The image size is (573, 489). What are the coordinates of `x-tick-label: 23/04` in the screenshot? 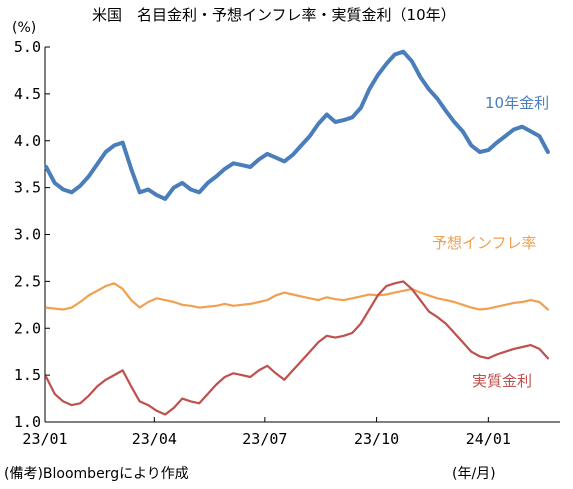 It's located at (154, 439).